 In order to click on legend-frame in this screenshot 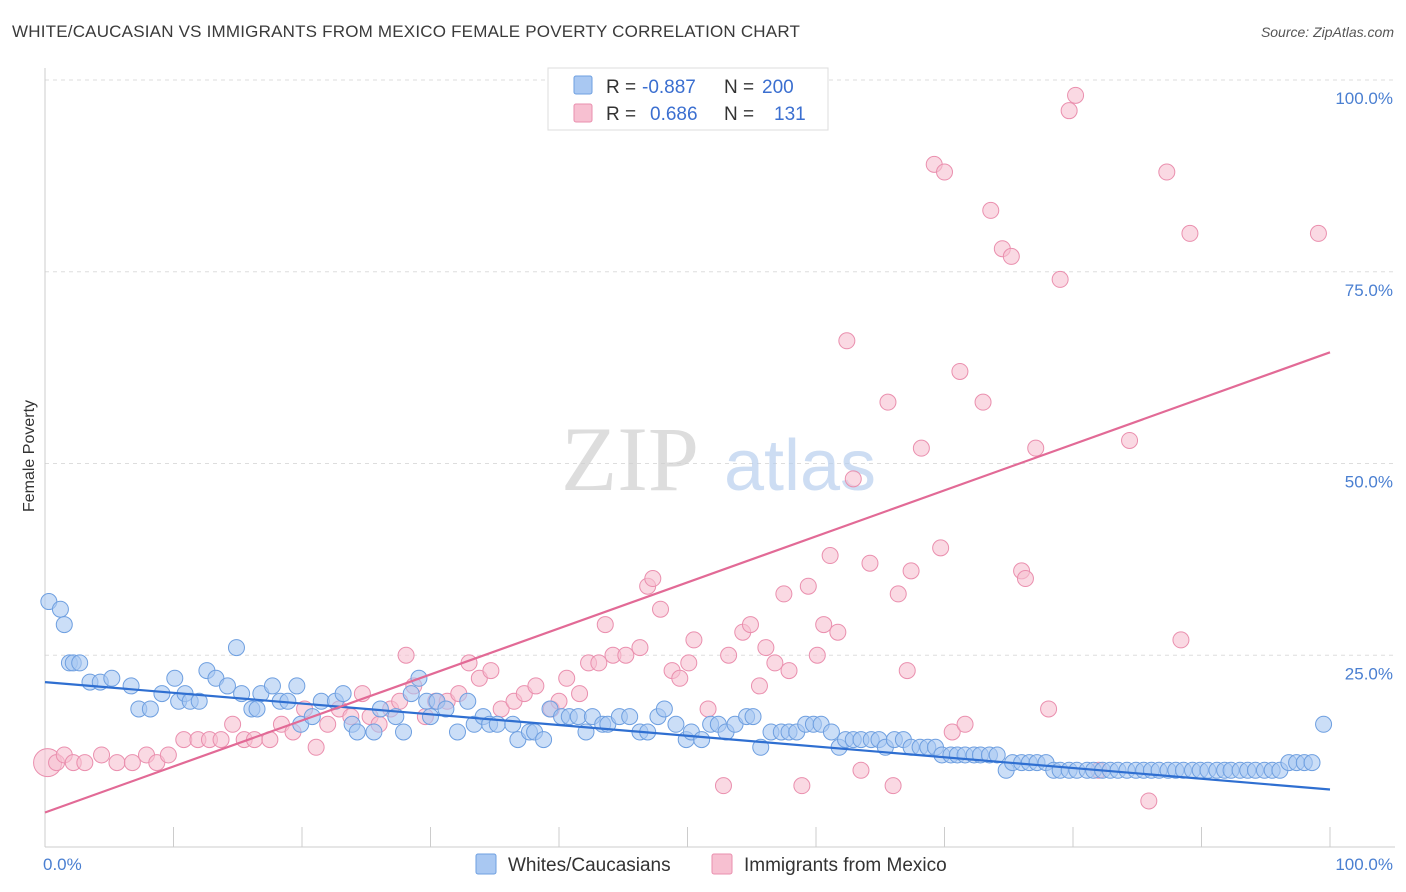, I will do `click(688, 99)`.